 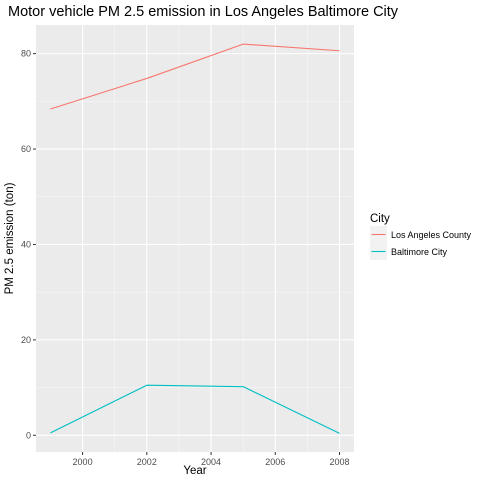 I want to click on y-tick-label: 60, so click(x=26, y=149).